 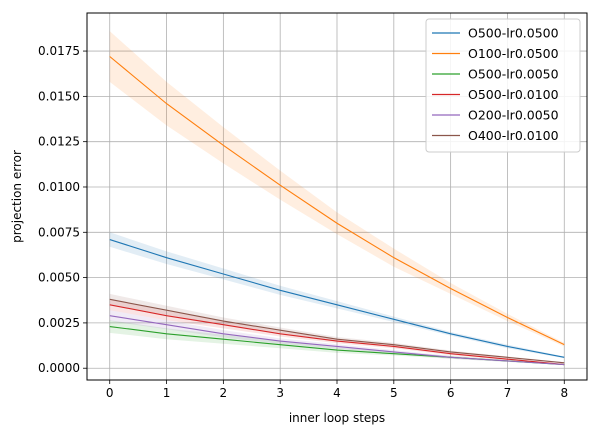 I want to click on y-axis-label: projection error, so click(x=17, y=196).